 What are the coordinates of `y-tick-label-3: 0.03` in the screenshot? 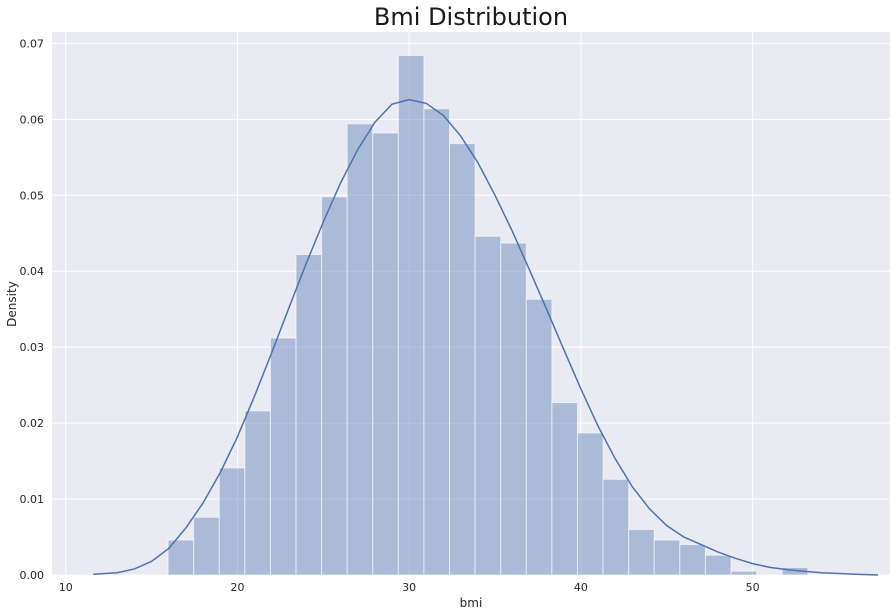 It's located at (32, 347).